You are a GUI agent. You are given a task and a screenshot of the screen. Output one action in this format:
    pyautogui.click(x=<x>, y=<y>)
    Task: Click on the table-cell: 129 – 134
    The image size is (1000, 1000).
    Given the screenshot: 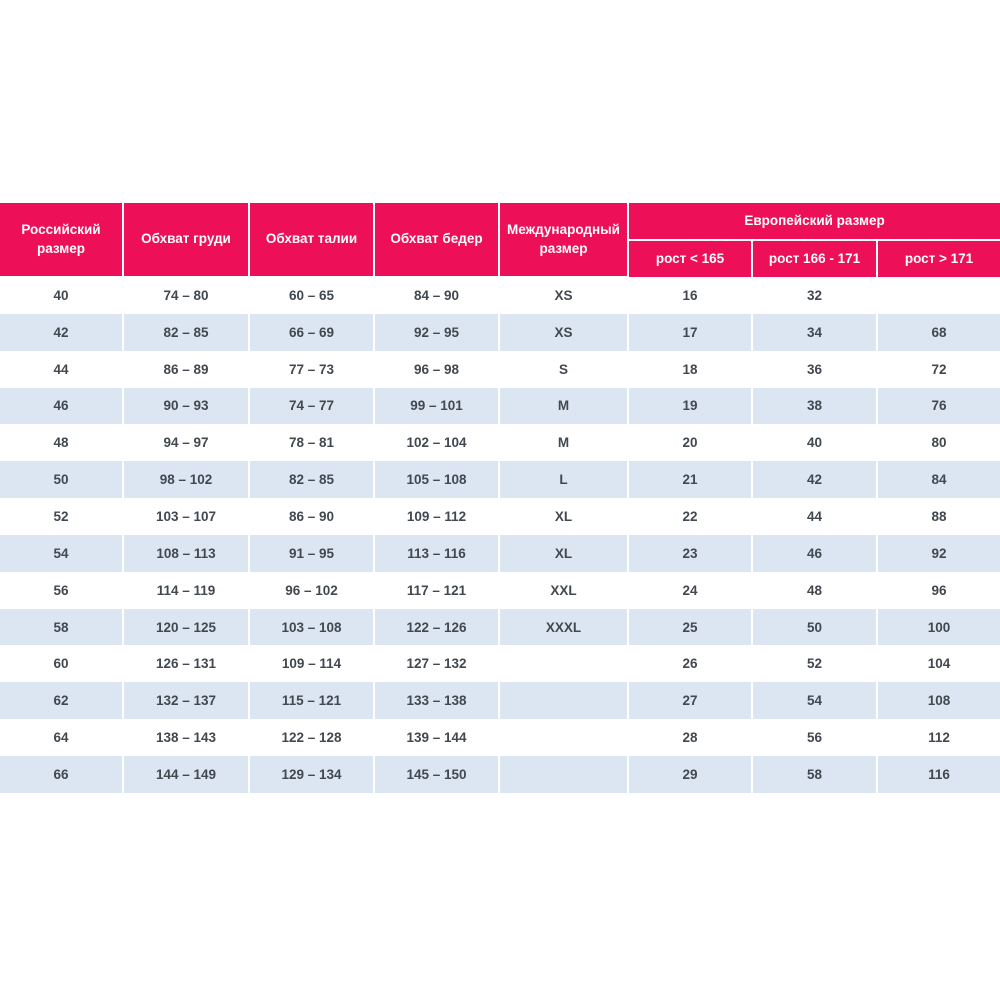 What is the action you would take?
    pyautogui.click(x=312, y=774)
    